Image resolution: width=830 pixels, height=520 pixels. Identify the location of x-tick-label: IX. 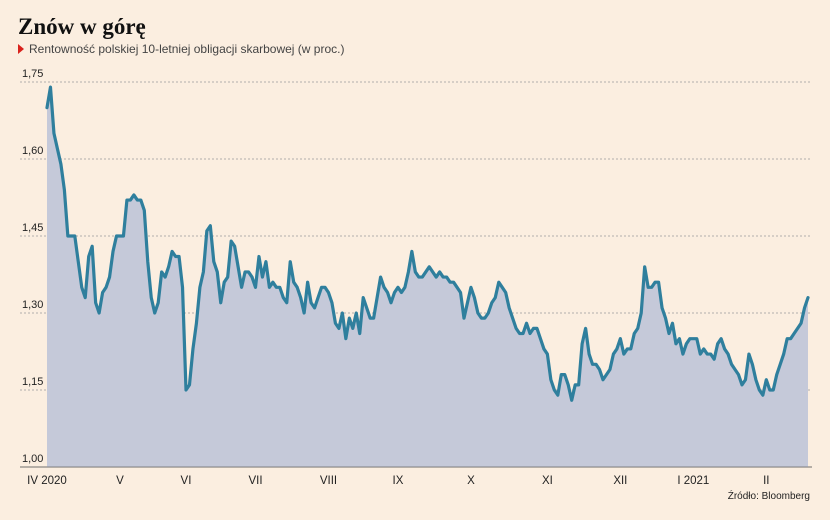
(398, 481).